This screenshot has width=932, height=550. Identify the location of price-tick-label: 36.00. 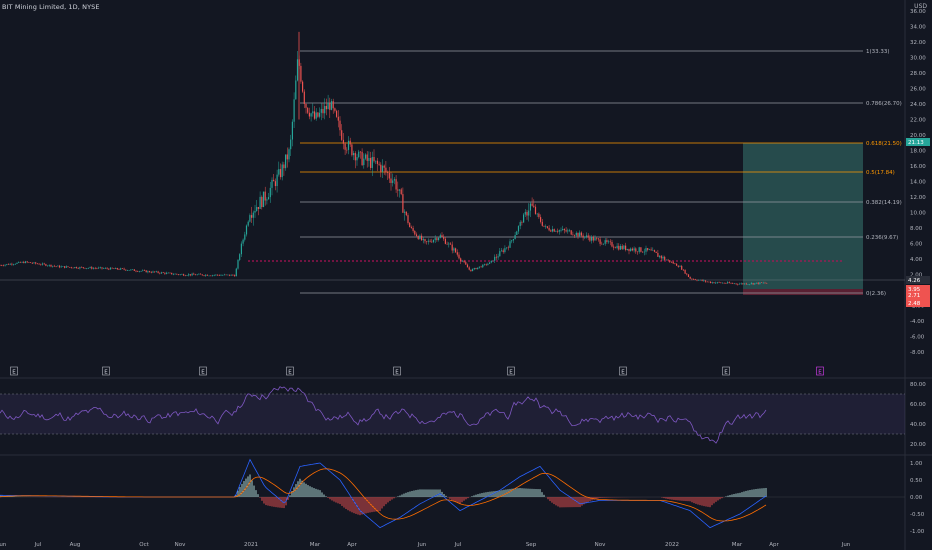
(918, 12).